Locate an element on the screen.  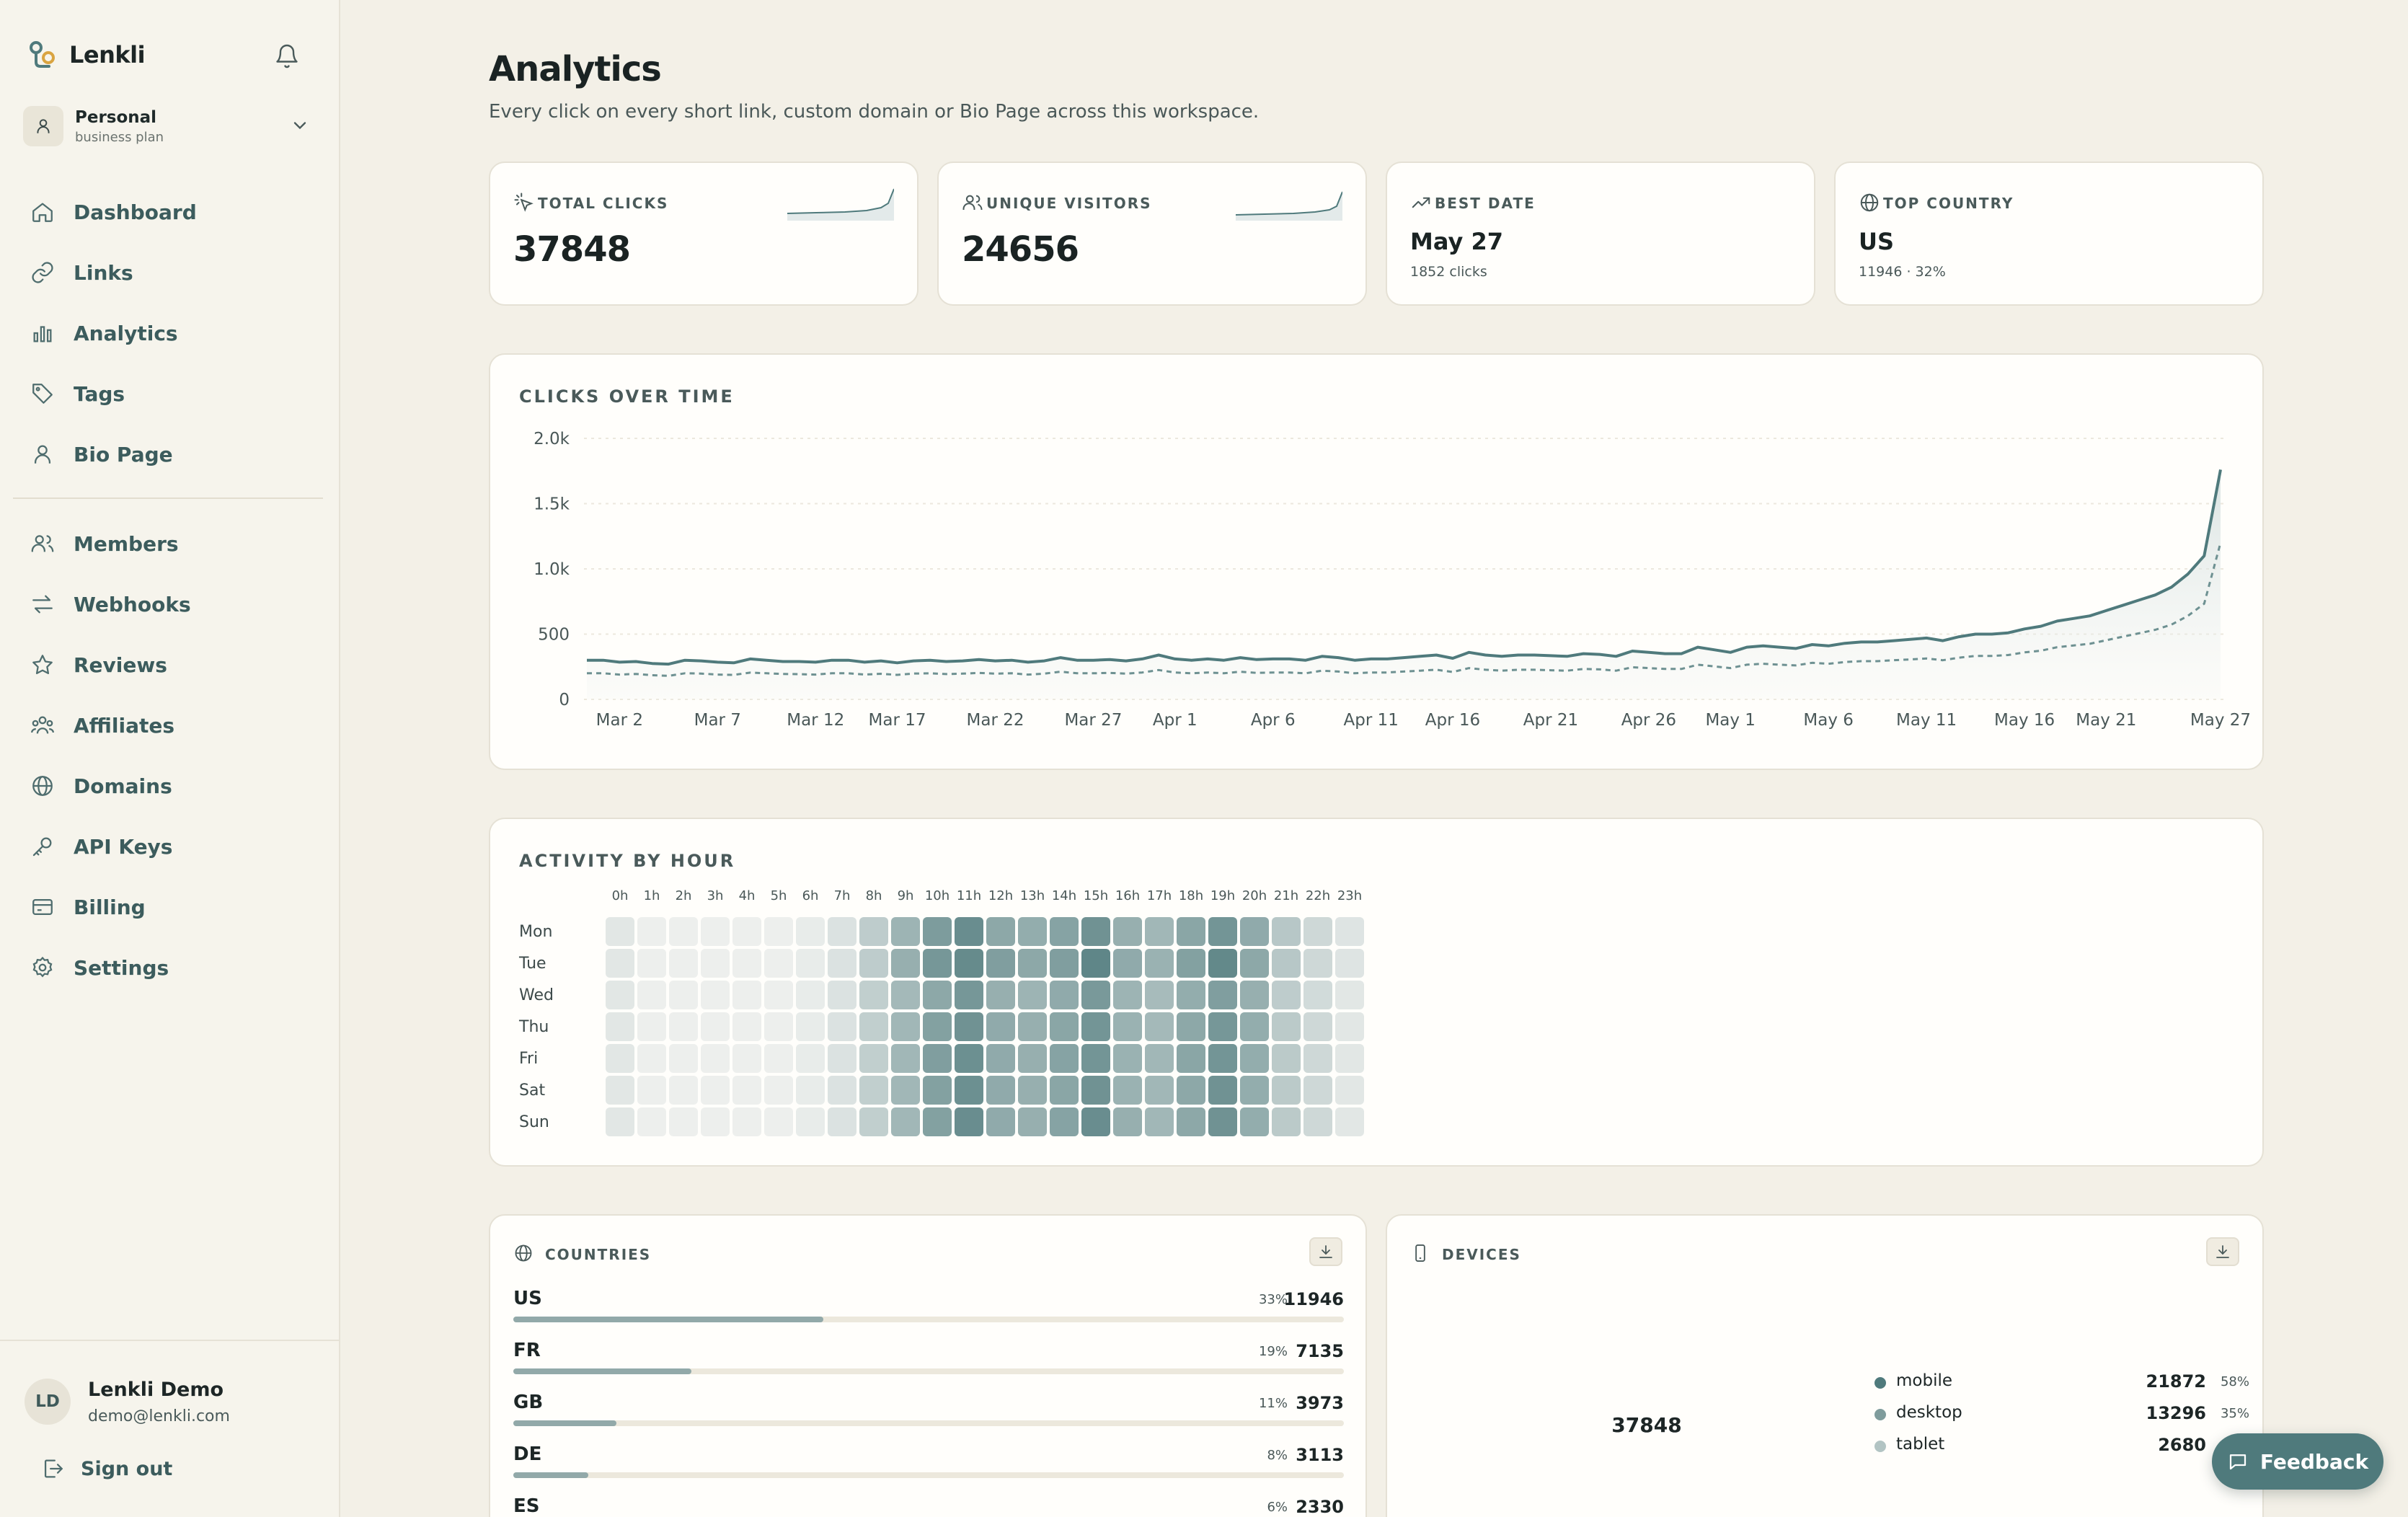
country-row: DE 8% 3113 is located at coordinates (928, 1465).